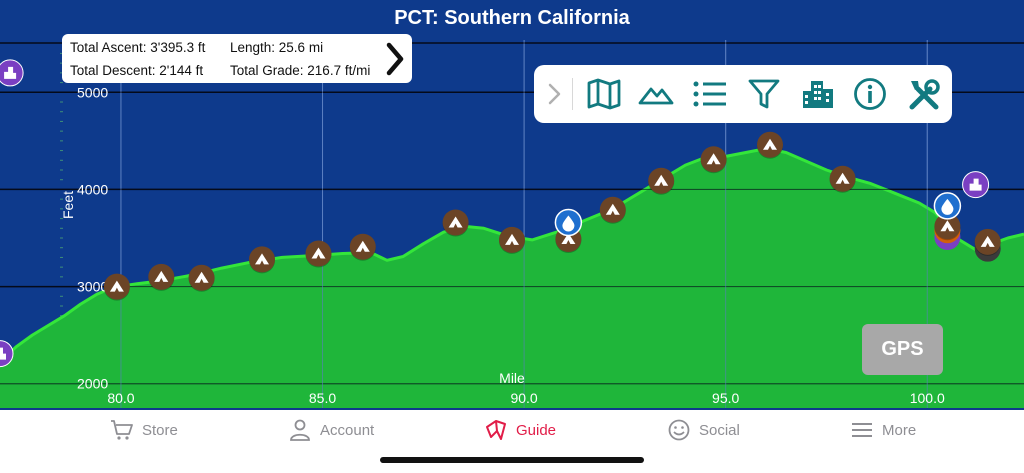 This screenshot has width=1024, height=473. Describe the element at coordinates (300, 430) in the screenshot. I see `person-icon` at that location.